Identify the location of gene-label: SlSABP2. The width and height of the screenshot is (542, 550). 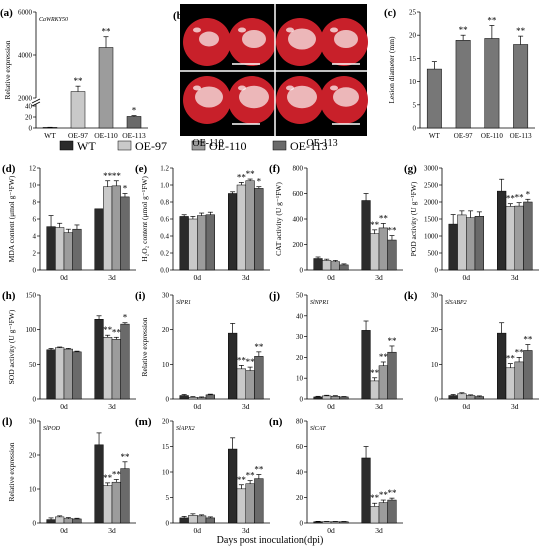
(456, 303).